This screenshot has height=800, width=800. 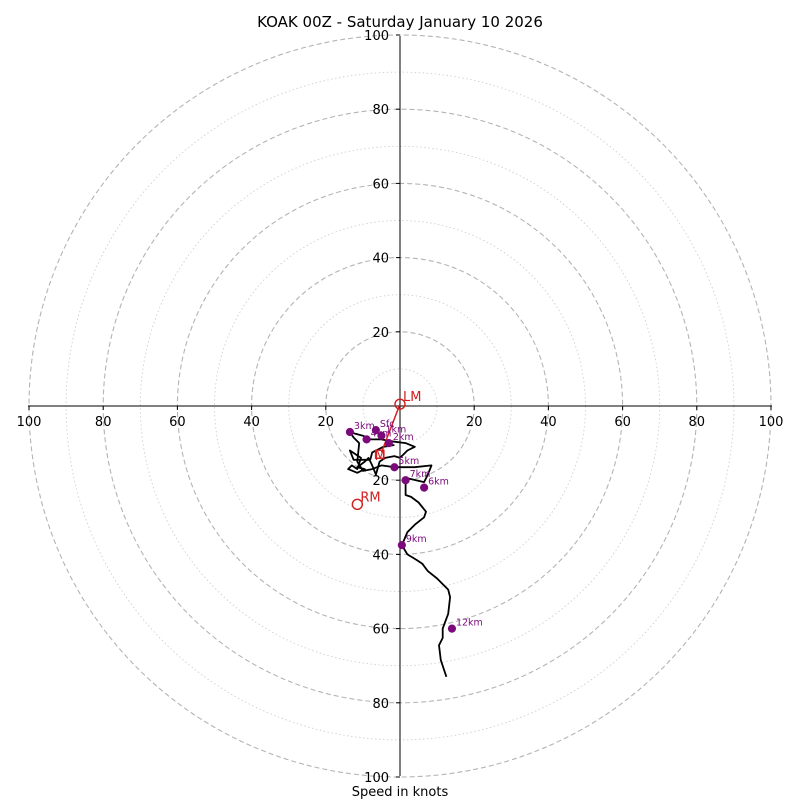 What do you see at coordinates (395, 430) in the screenshot?
I see `height-marker-1km-label: 1km` at bounding box center [395, 430].